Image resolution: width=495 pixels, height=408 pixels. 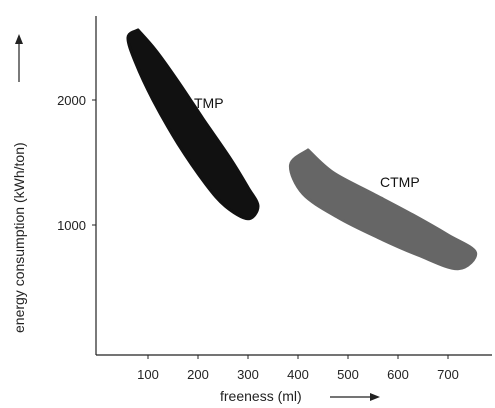 I want to click on x-tick-label: 400, so click(x=298, y=374).